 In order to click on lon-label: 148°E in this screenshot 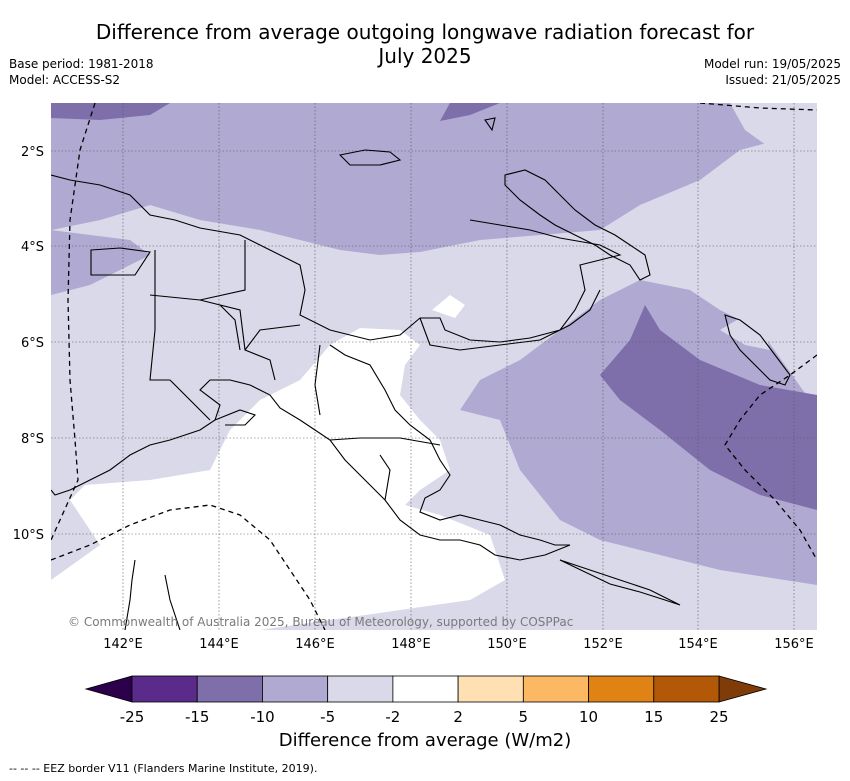, I will do `click(411, 644)`.